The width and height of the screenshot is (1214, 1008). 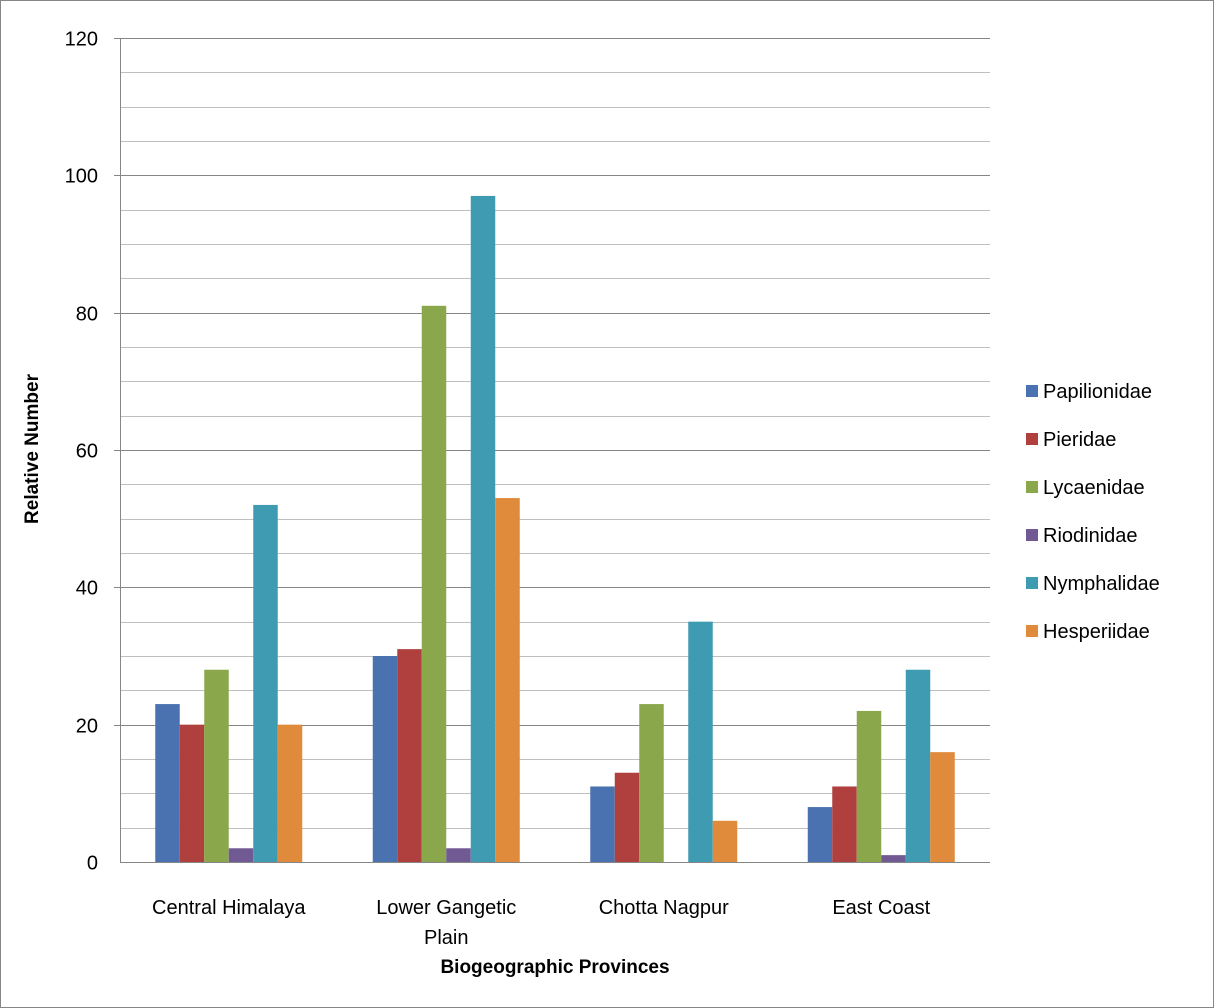 What do you see at coordinates (32, 448) in the screenshot?
I see `y-axis-title: Relative Number` at bounding box center [32, 448].